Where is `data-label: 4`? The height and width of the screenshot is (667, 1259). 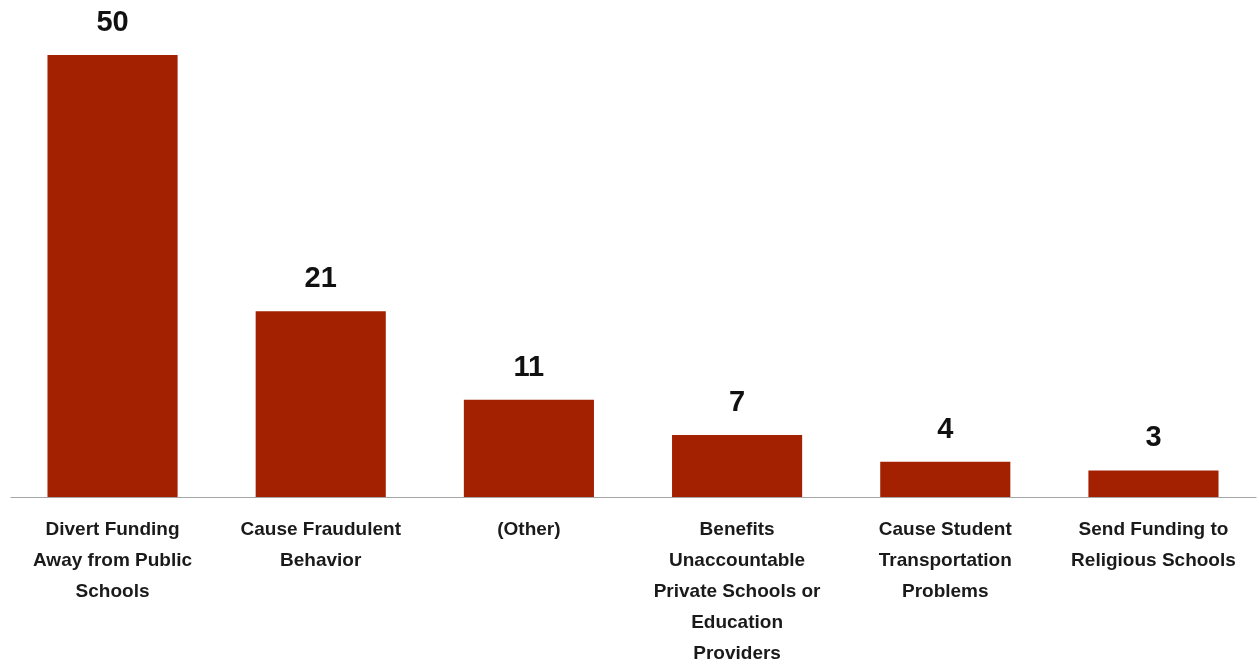
data-label: 4 is located at coordinates (945, 427).